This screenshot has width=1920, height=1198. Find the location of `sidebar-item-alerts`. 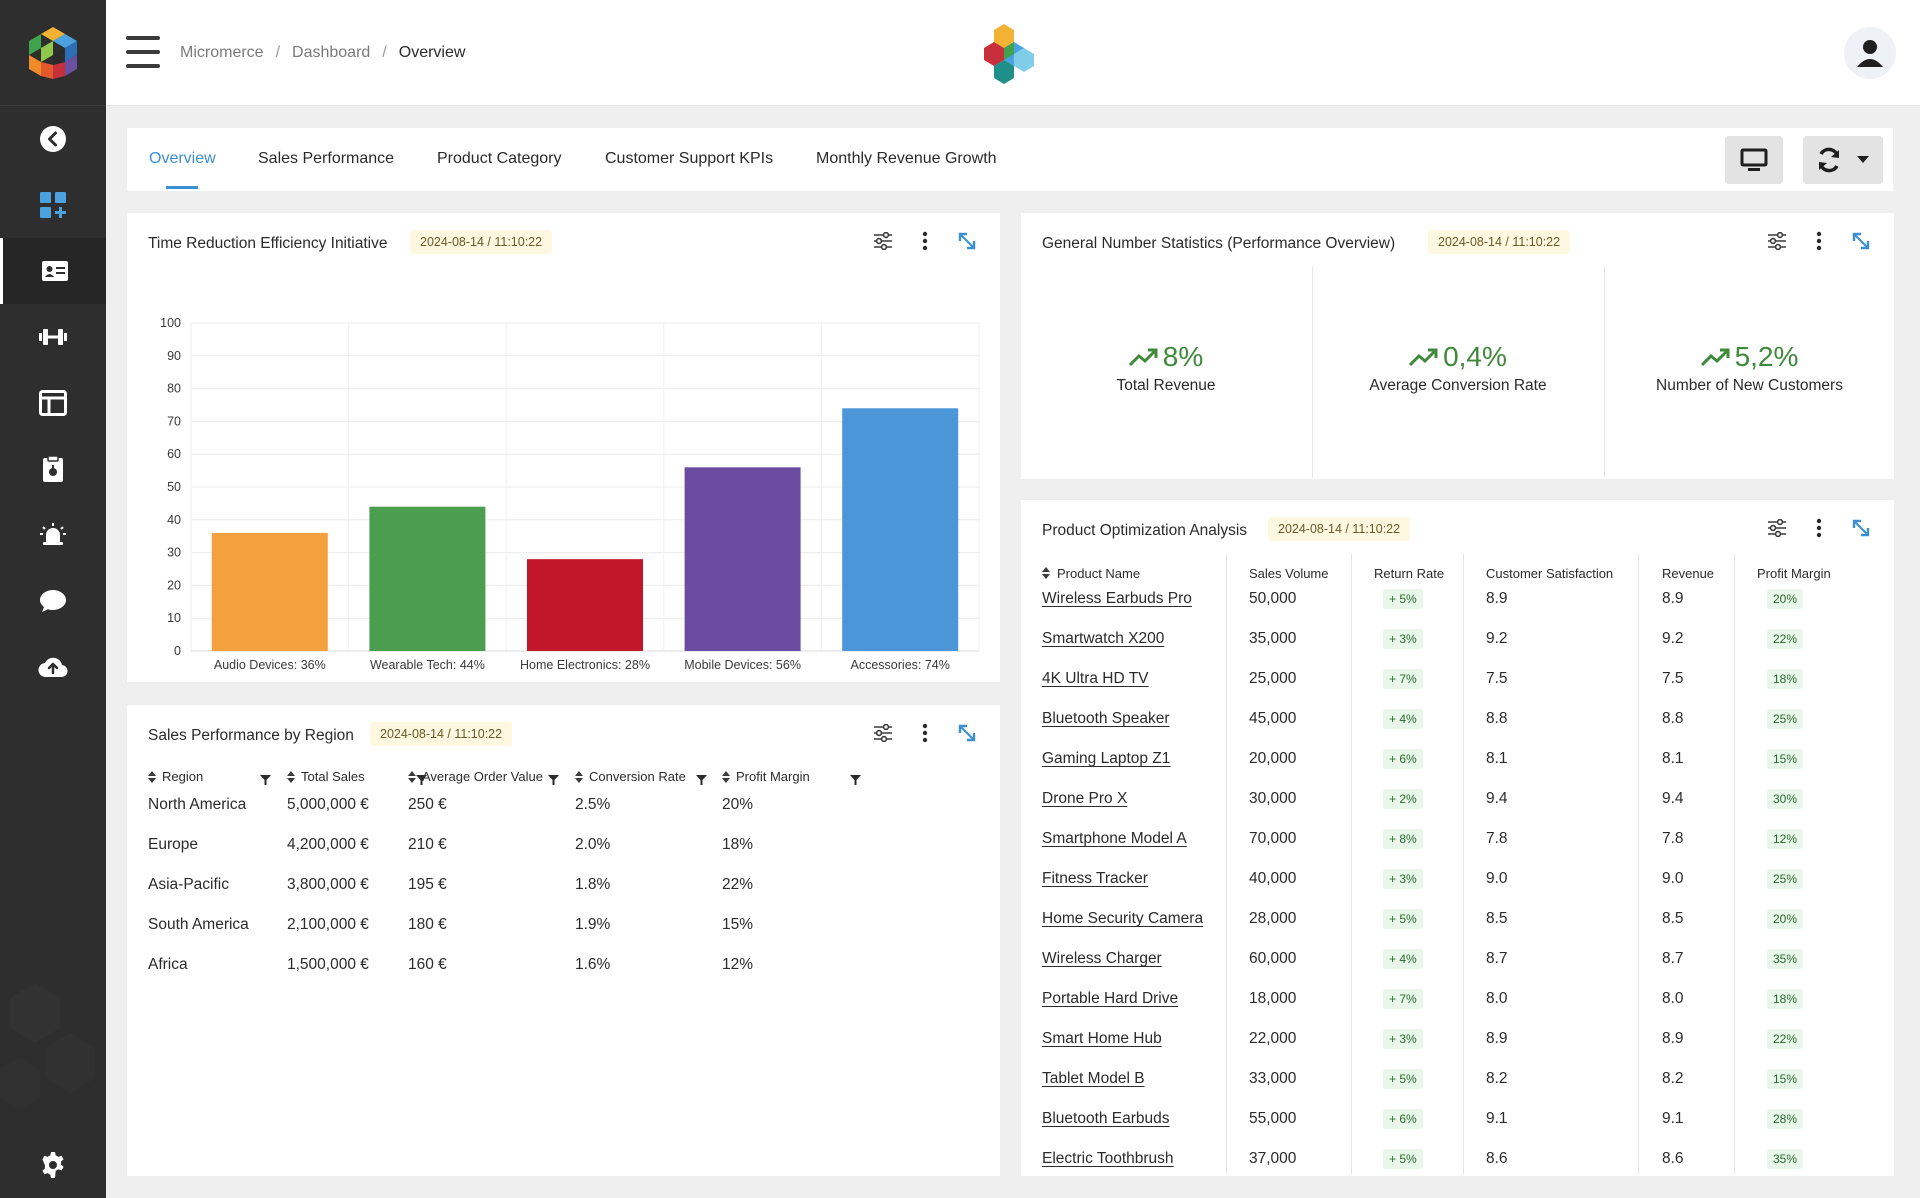

sidebar-item-alerts is located at coordinates (53, 535).